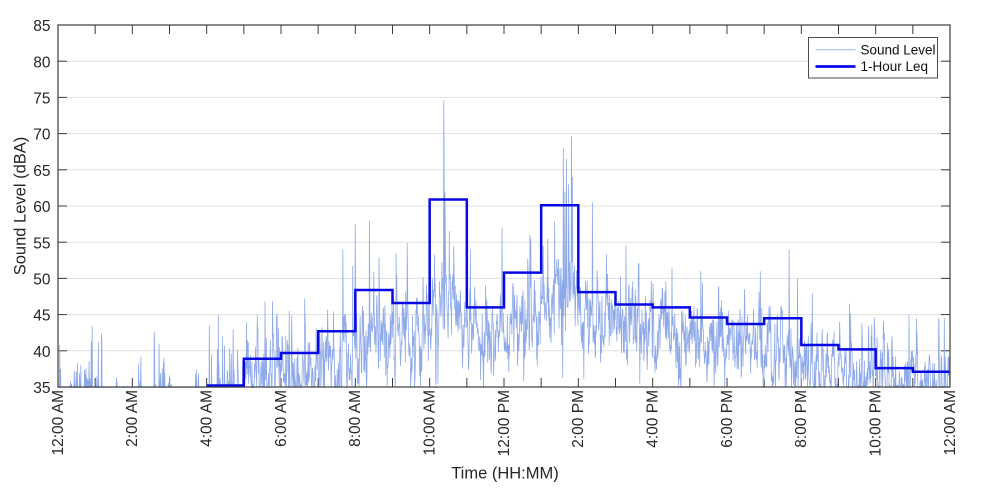  What do you see at coordinates (578, 419) in the screenshot?
I see `svg-text: 2:00 PM` at bounding box center [578, 419].